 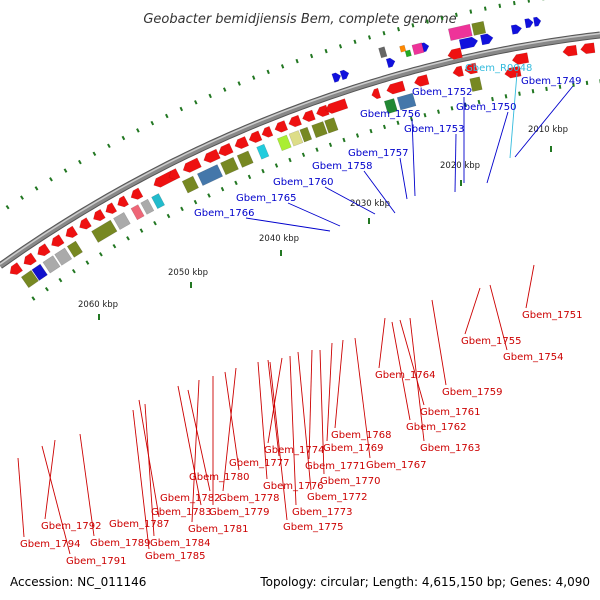 What do you see at coordinates (434, 129) in the screenshot?
I see `gene-label-top: Gbem_1753` at bounding box center [434, 129].